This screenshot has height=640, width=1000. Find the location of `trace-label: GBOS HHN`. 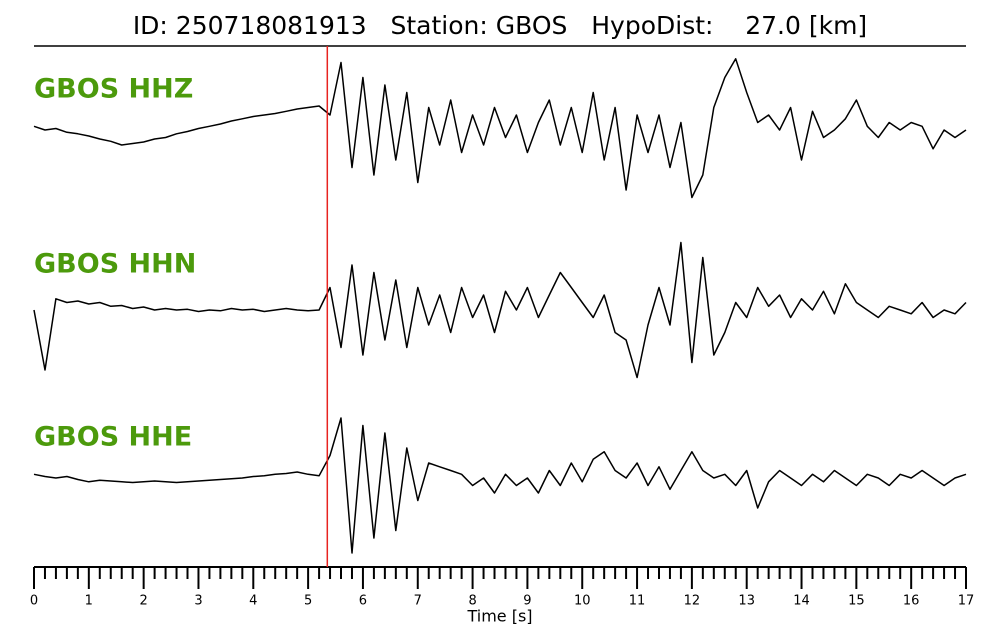

trace-label: GBOS HHN is located at coordinates (115, 264).